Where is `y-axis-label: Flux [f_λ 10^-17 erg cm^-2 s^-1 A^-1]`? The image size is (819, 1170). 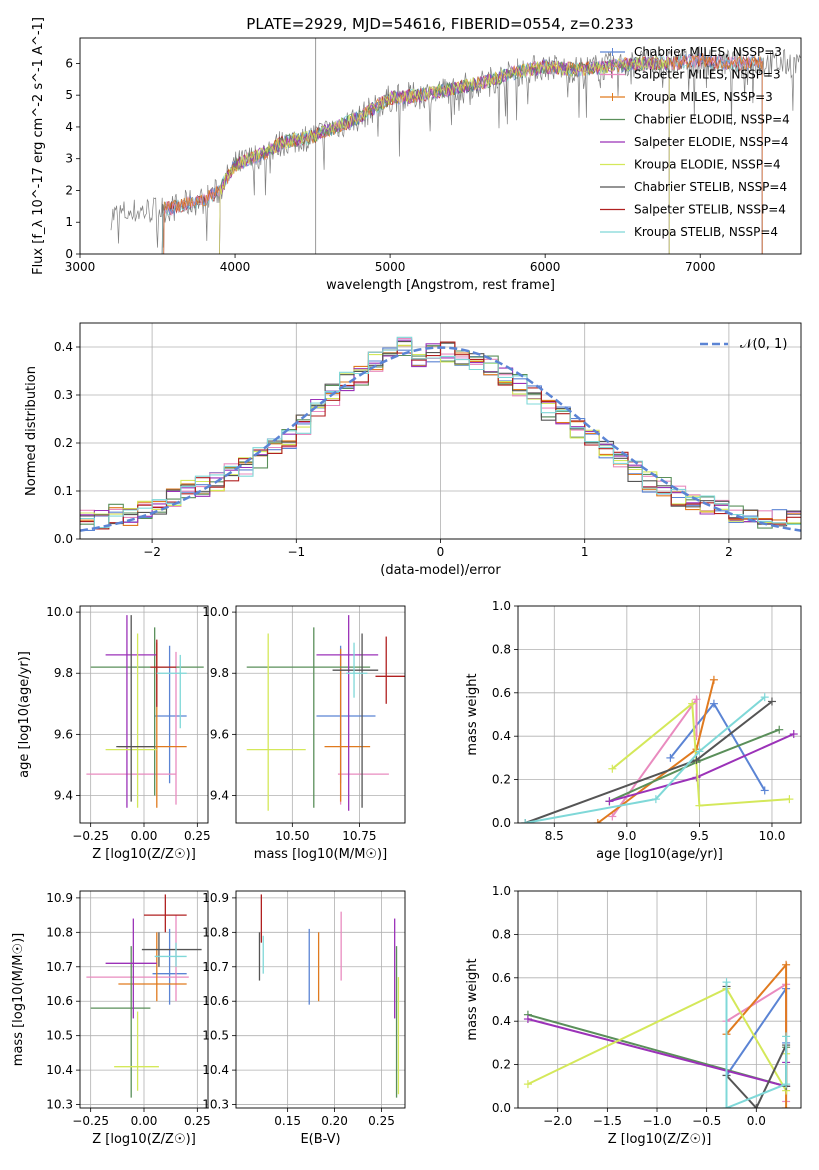 y-axis-label: Flux [f_λ 10^-17 erg cm^-2 s^-1 A^-1] is located at coordinates (38, 146).